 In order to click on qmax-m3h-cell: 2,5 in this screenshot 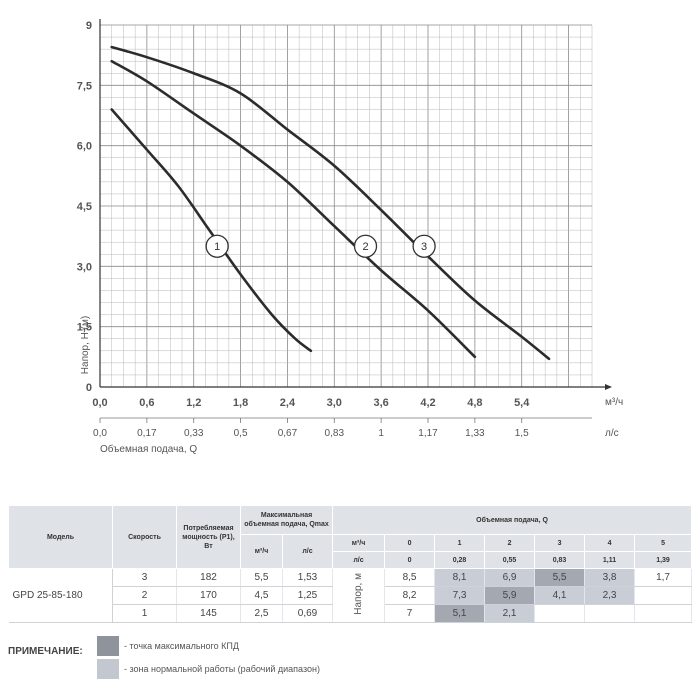, I will do `click(261, 613)`.